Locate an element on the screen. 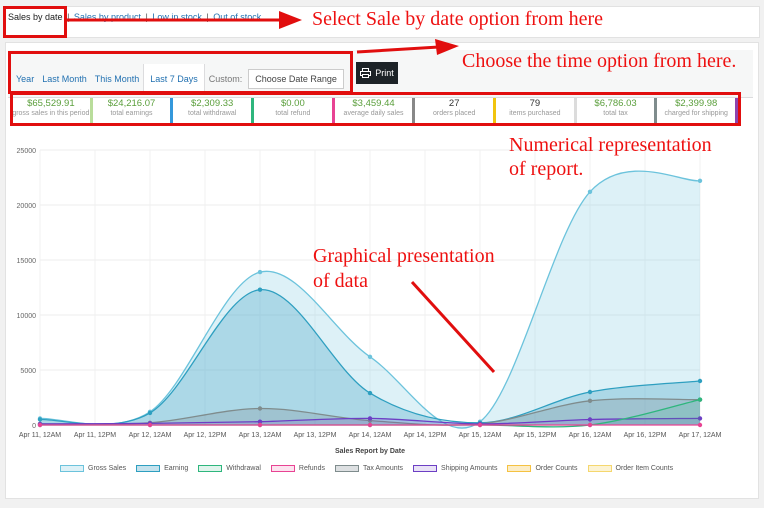 Image resolution: width=764 pixels, height=508 pixels. annotation-graphical-line2: of data is located at coordinates (340, 281).